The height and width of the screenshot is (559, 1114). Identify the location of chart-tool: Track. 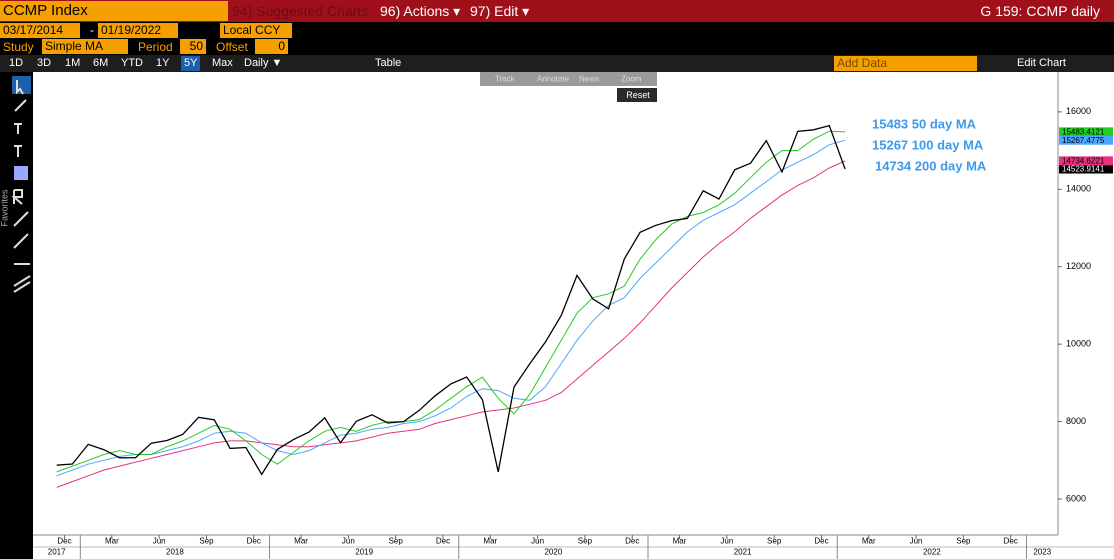
(505, 79).